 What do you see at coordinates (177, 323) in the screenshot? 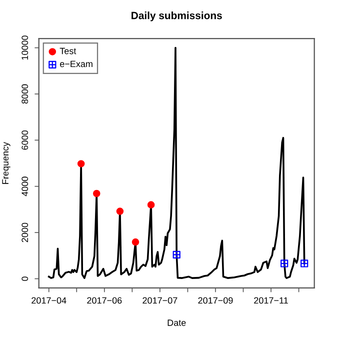
I see `x-axis-title: Date` at bounding box center [177, 323].